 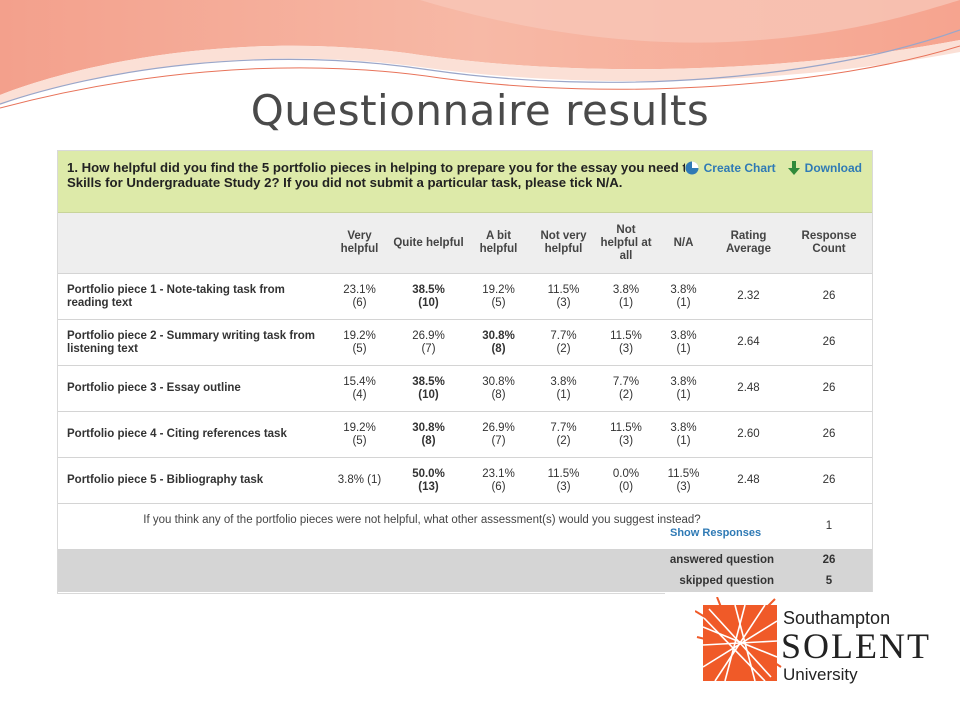 What do you see at coordinates (829, 560) in the screenshot?
I see `answered-value: 26` at bounding box center [829, 560].